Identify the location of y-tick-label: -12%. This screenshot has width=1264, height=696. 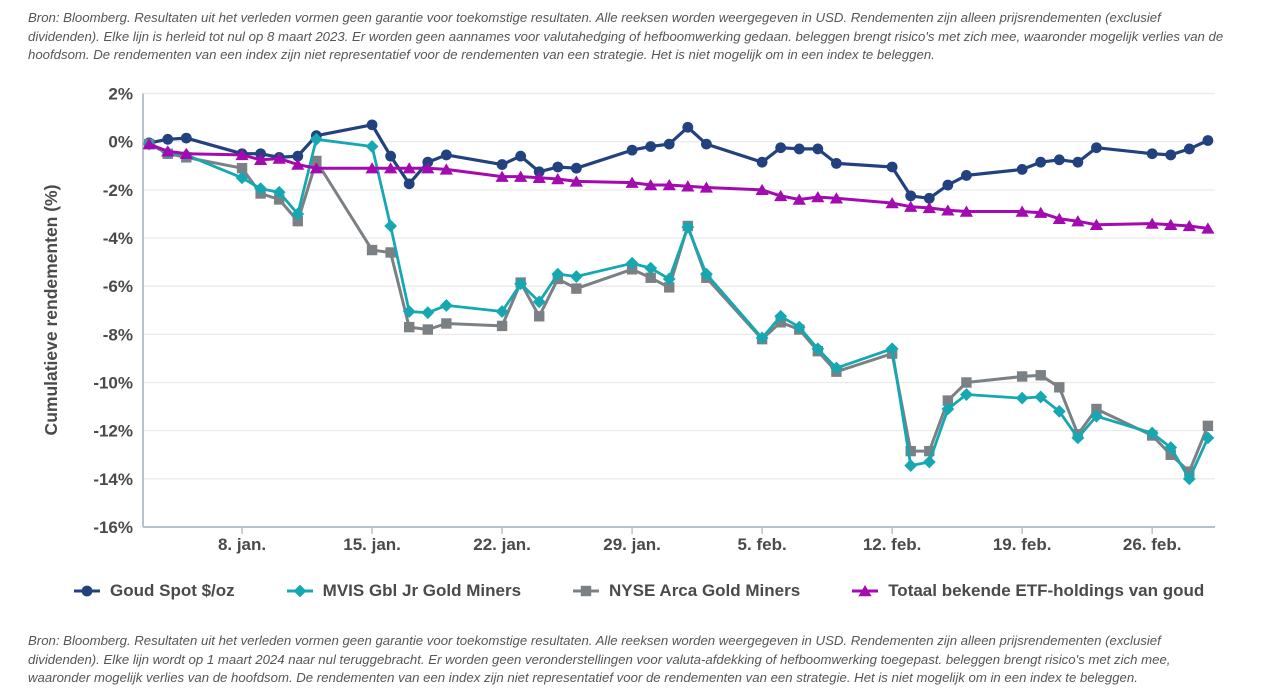
(113, 431).